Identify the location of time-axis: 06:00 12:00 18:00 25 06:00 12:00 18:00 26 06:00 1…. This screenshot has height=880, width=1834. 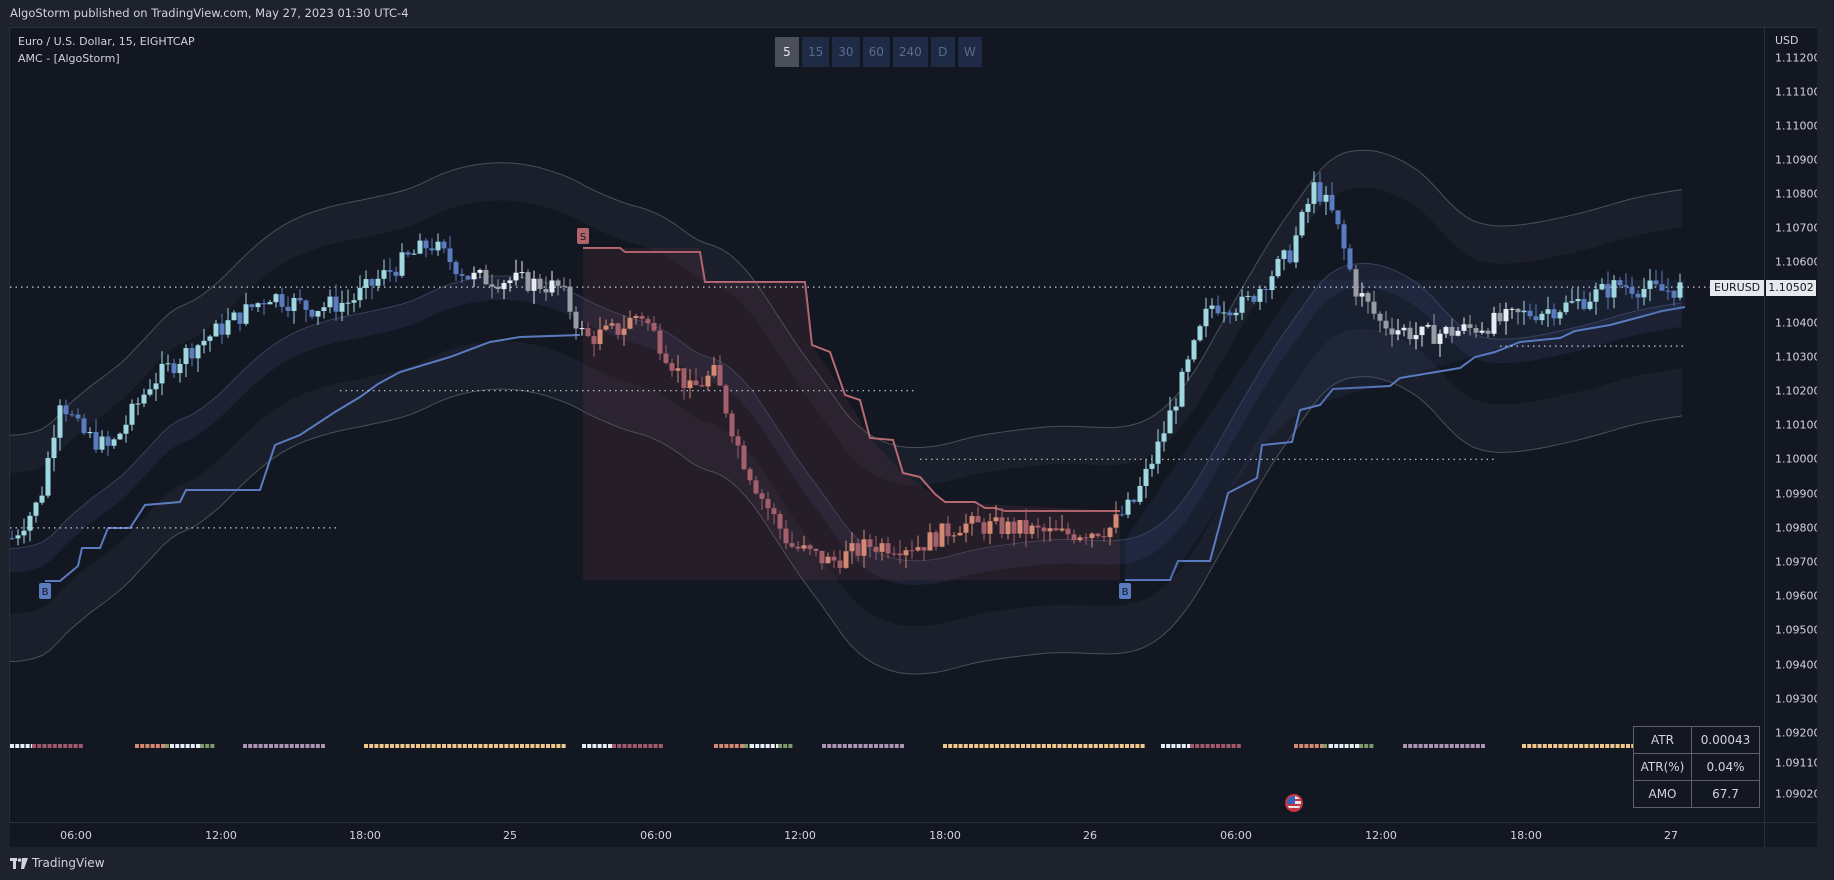
(887, 834).